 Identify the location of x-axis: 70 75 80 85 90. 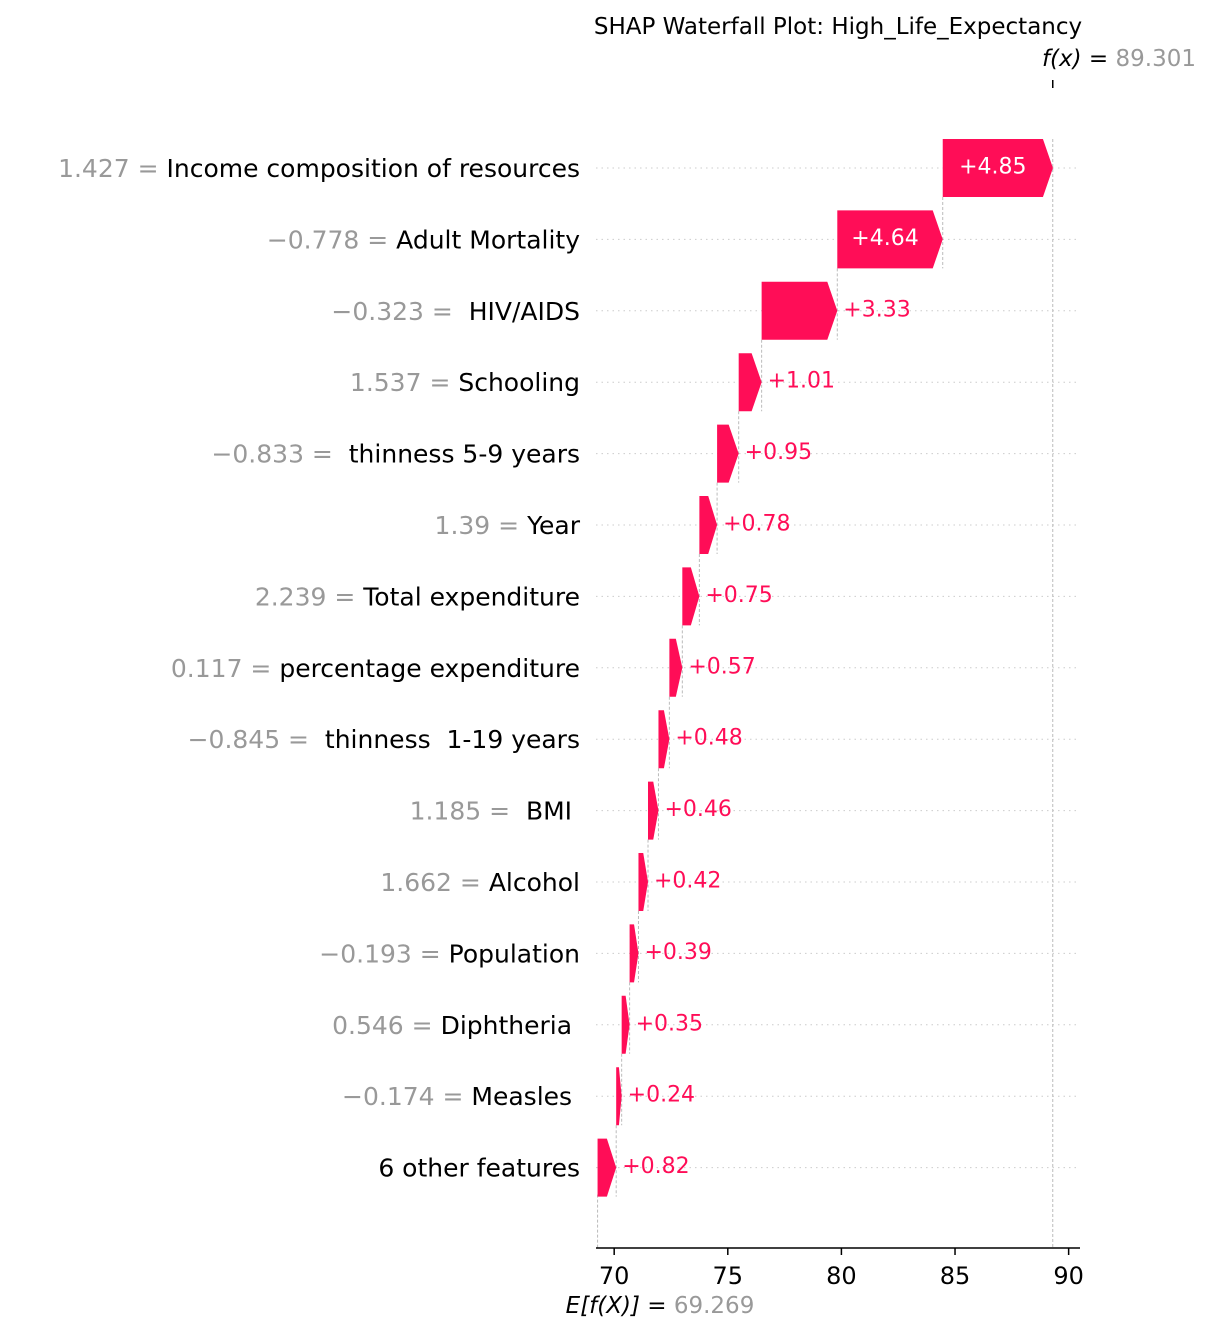
(840, 1269).